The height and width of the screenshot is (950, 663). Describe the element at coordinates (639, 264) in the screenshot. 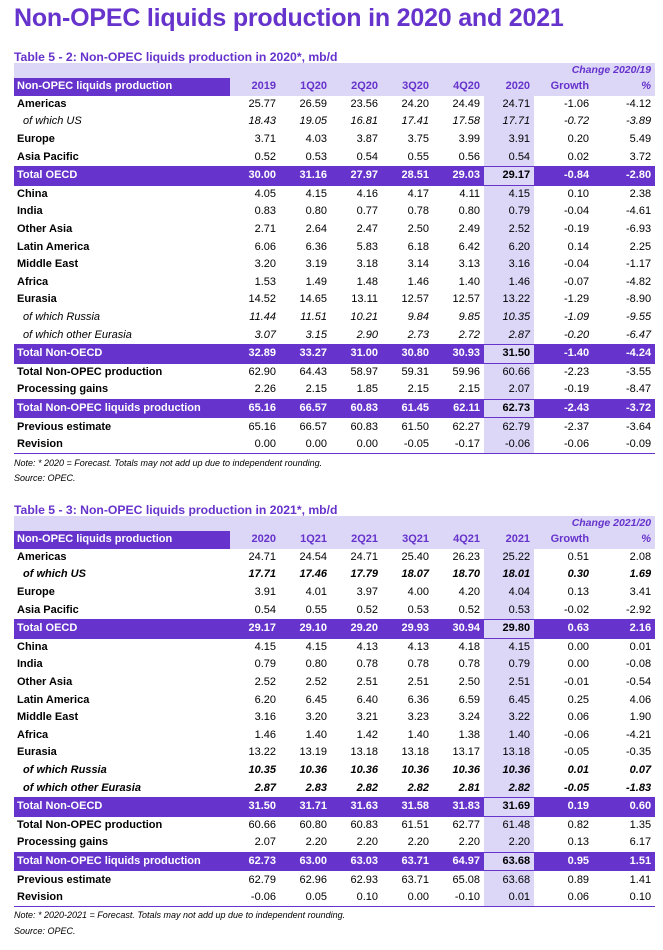

I see `cell-value: -1.17` at that location.